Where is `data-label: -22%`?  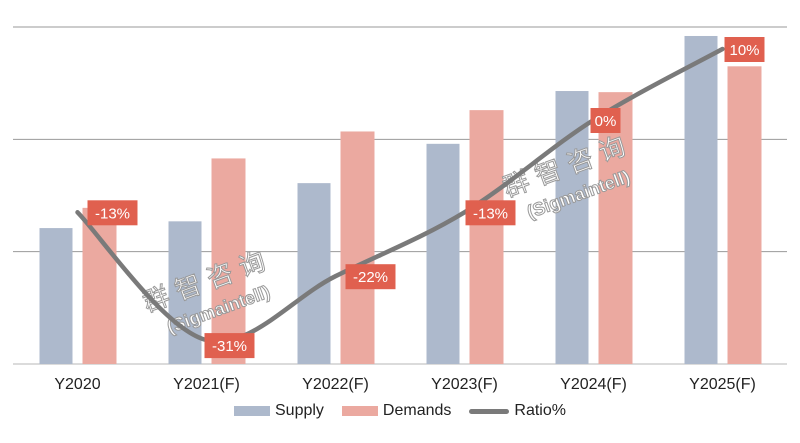
data-label: -22% is located at coordinates (370, 277).